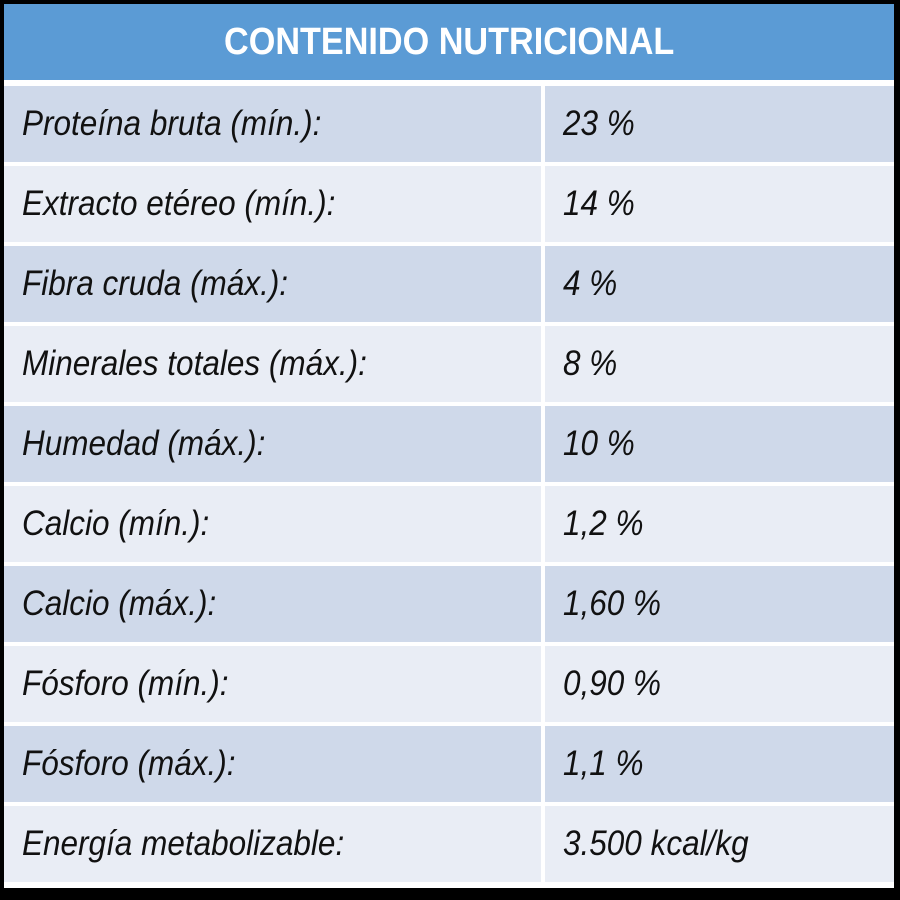 This screenshot has height=900, width=900. Describe the element at coordinates (719, 284) in the screenshot. I see `nutrient-value-cell: 4 %` at that location.